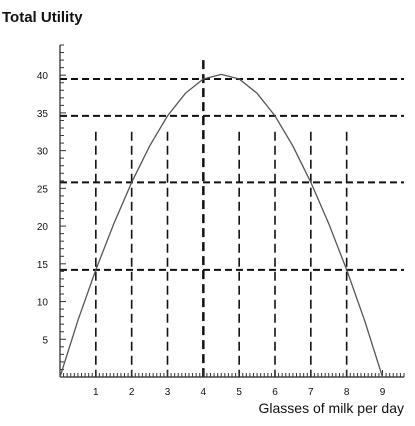 The height and width of the screenshot is (426, 415). What do you see at coordinates (43, 265) in the screenshot?
I see `y-tick-label-15: 15` at bounding box center [43, 265].